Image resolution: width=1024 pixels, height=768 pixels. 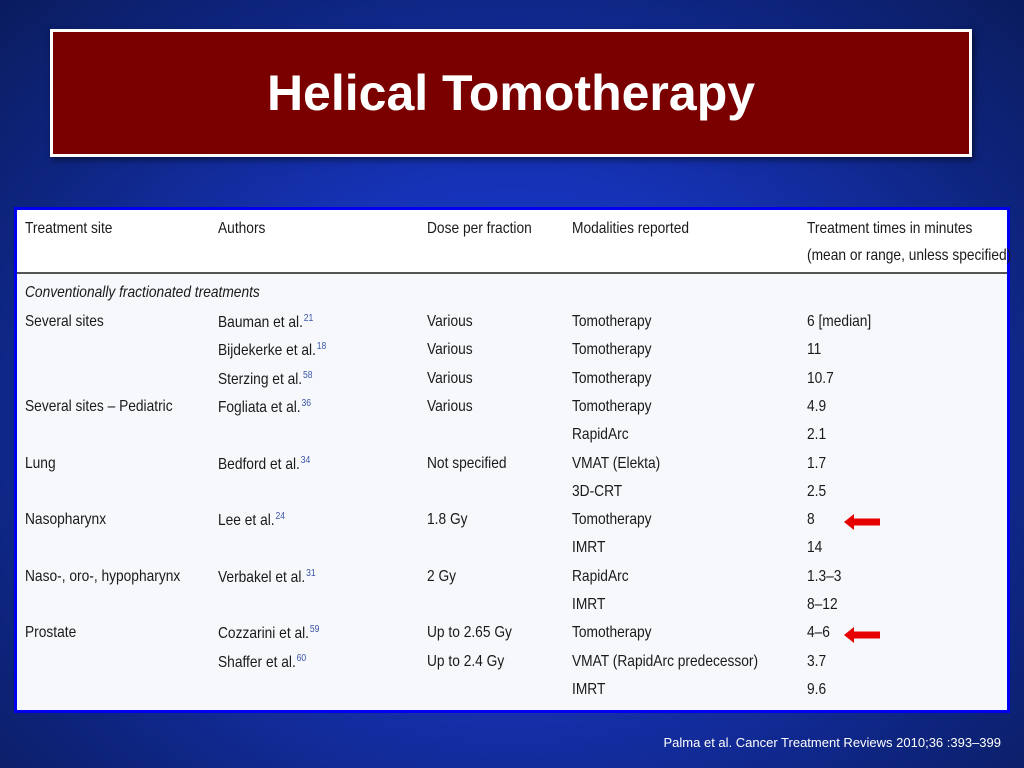 What do you see at coordinates (306, 403) in the screenshot?
I see `reference-link: 36` at bounding box center [306, 403].